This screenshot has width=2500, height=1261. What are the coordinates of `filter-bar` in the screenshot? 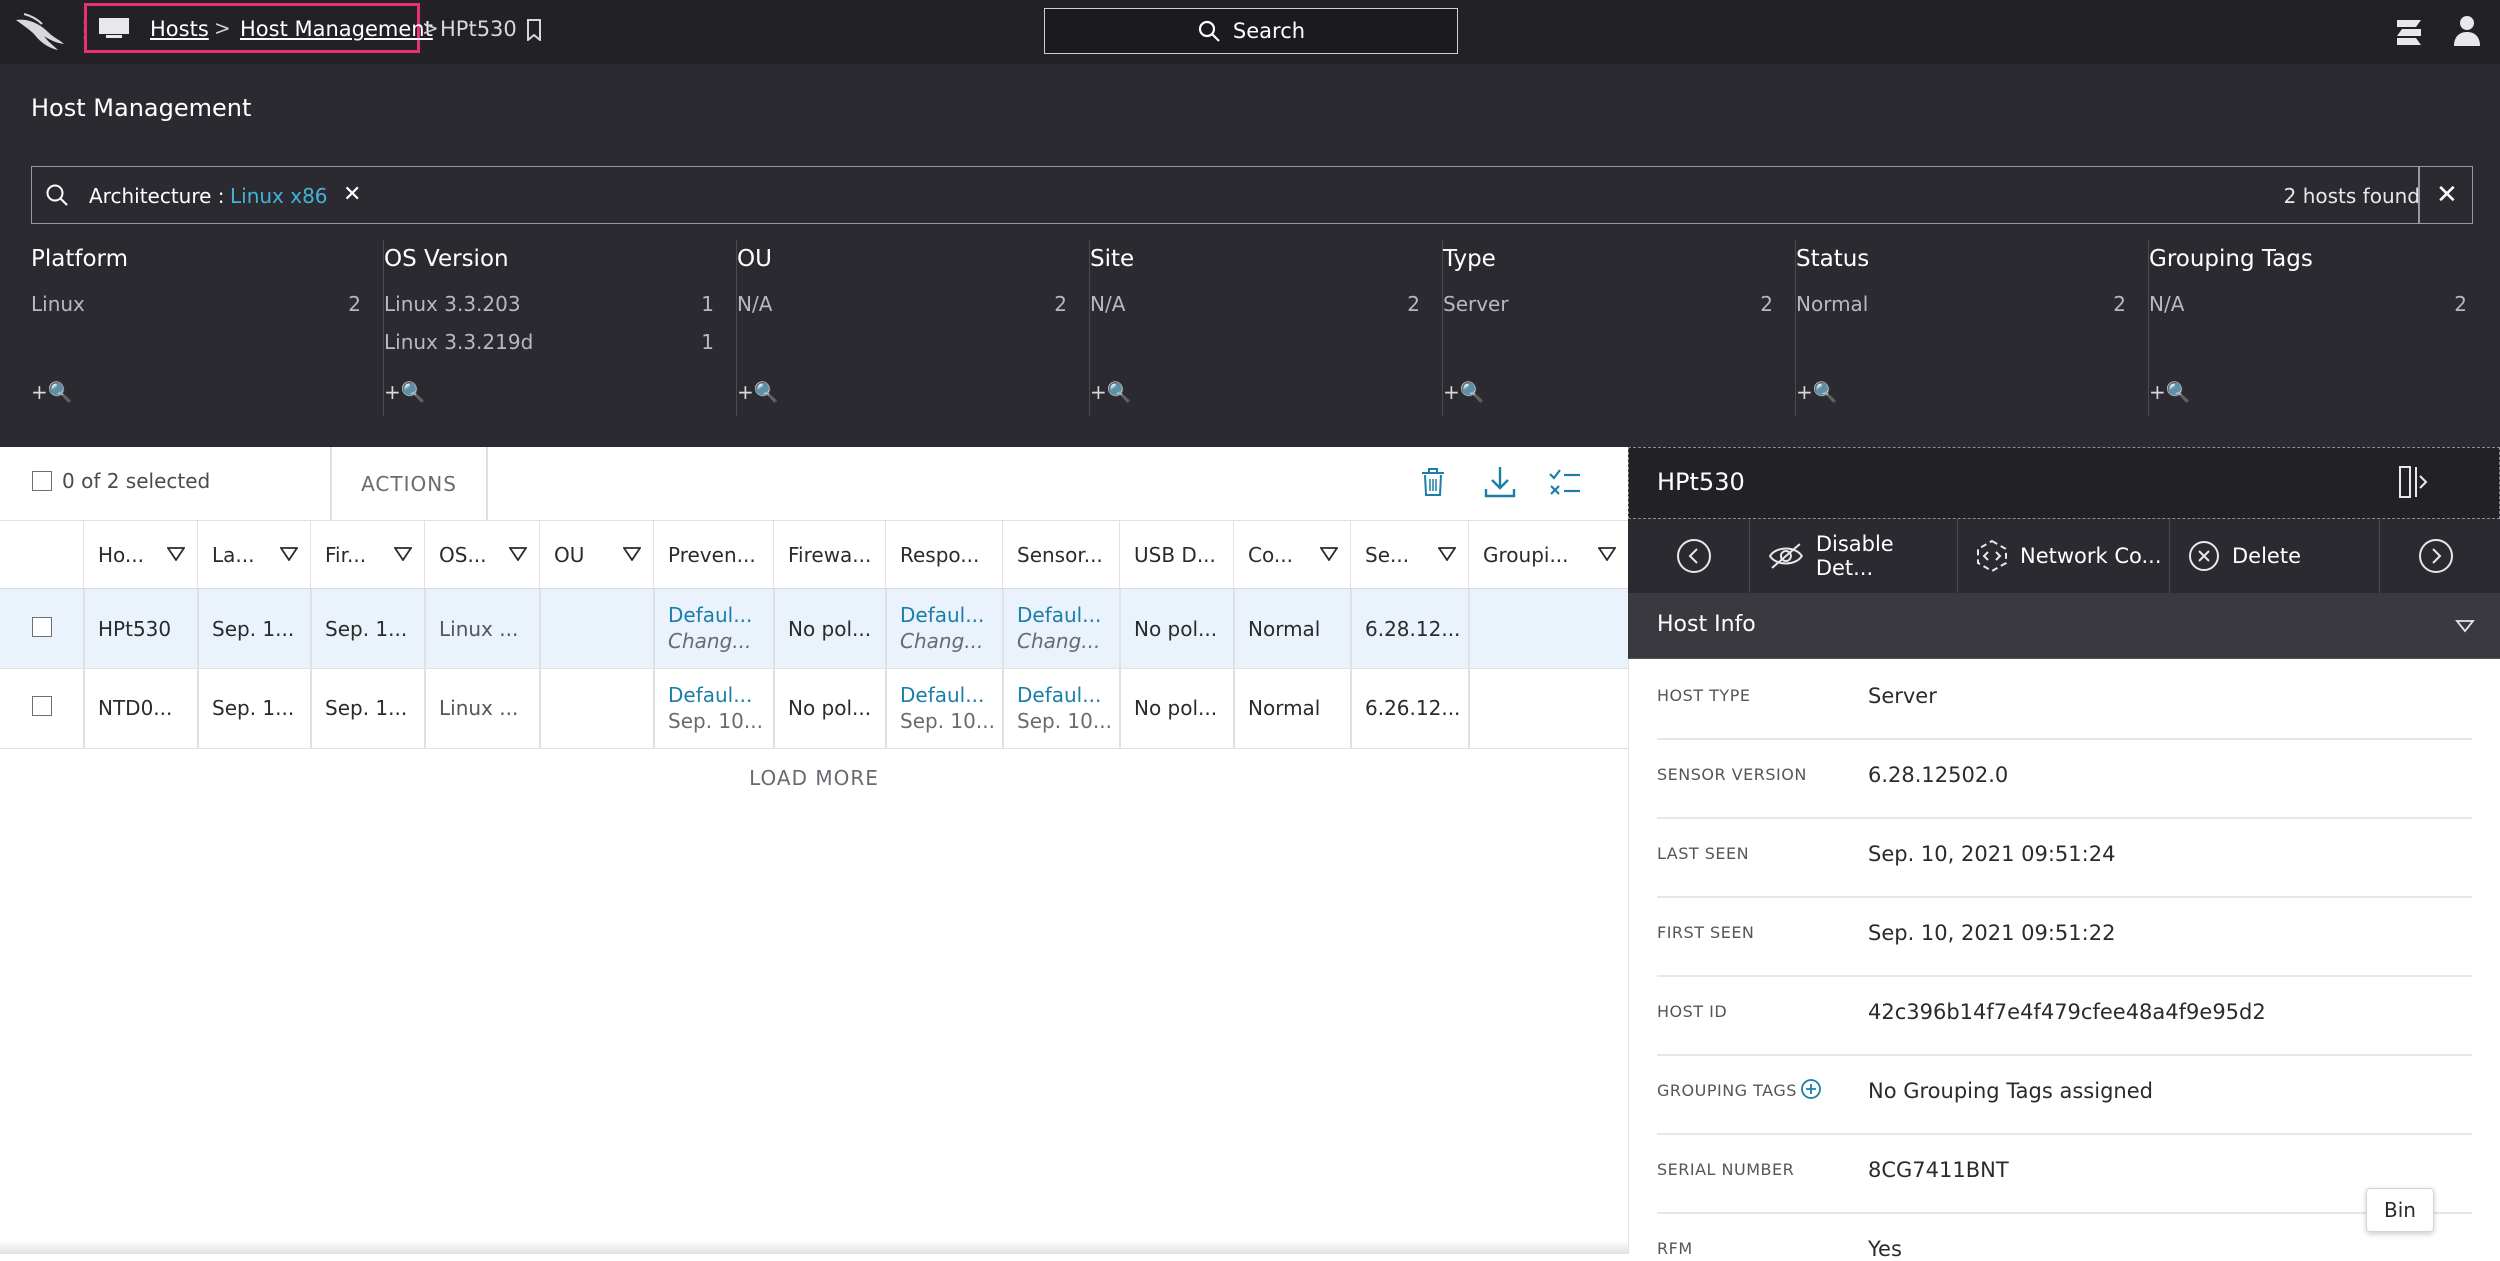 It's located at (1252, 195).